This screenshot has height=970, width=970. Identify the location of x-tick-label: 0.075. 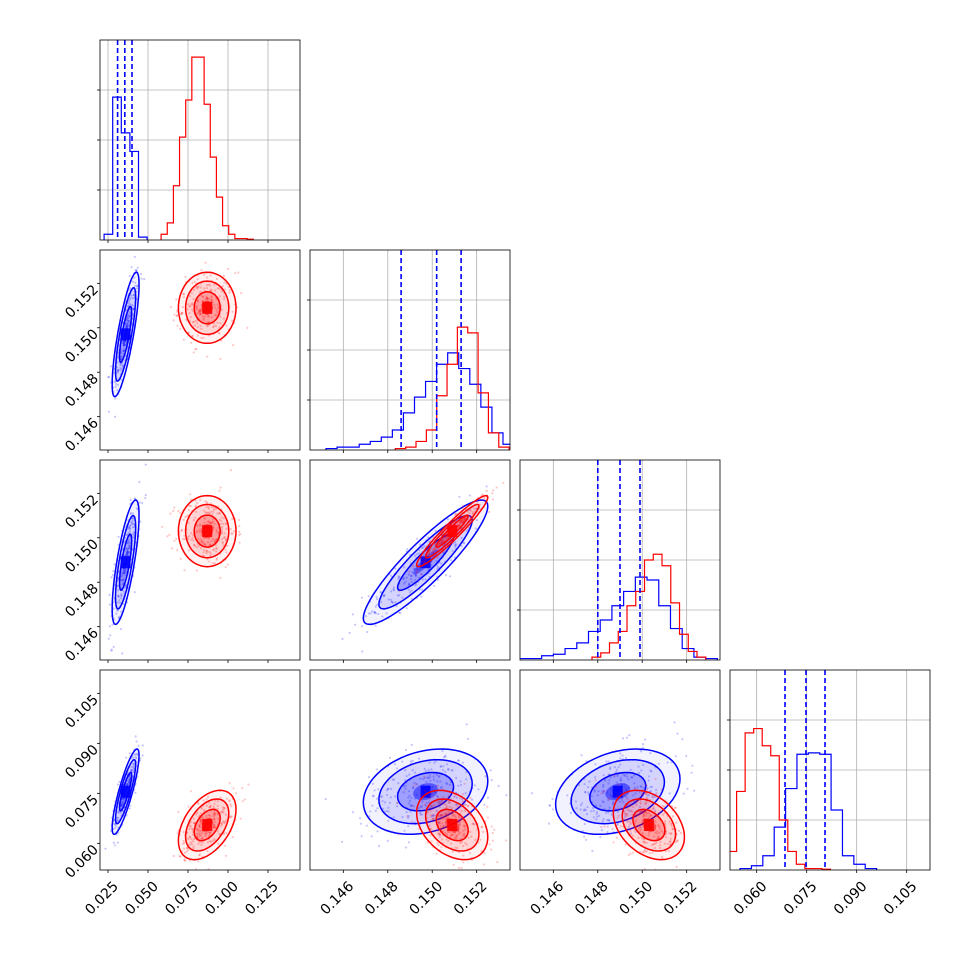
(182, 899).